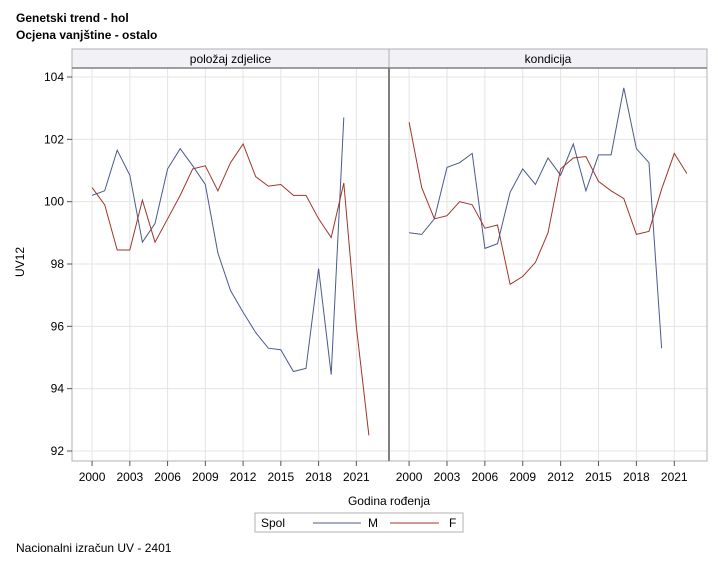  What do you see at coordinates (359, 522) in the screenshot?
I see `legend: Spol M F` at bounding box center [359, 522].